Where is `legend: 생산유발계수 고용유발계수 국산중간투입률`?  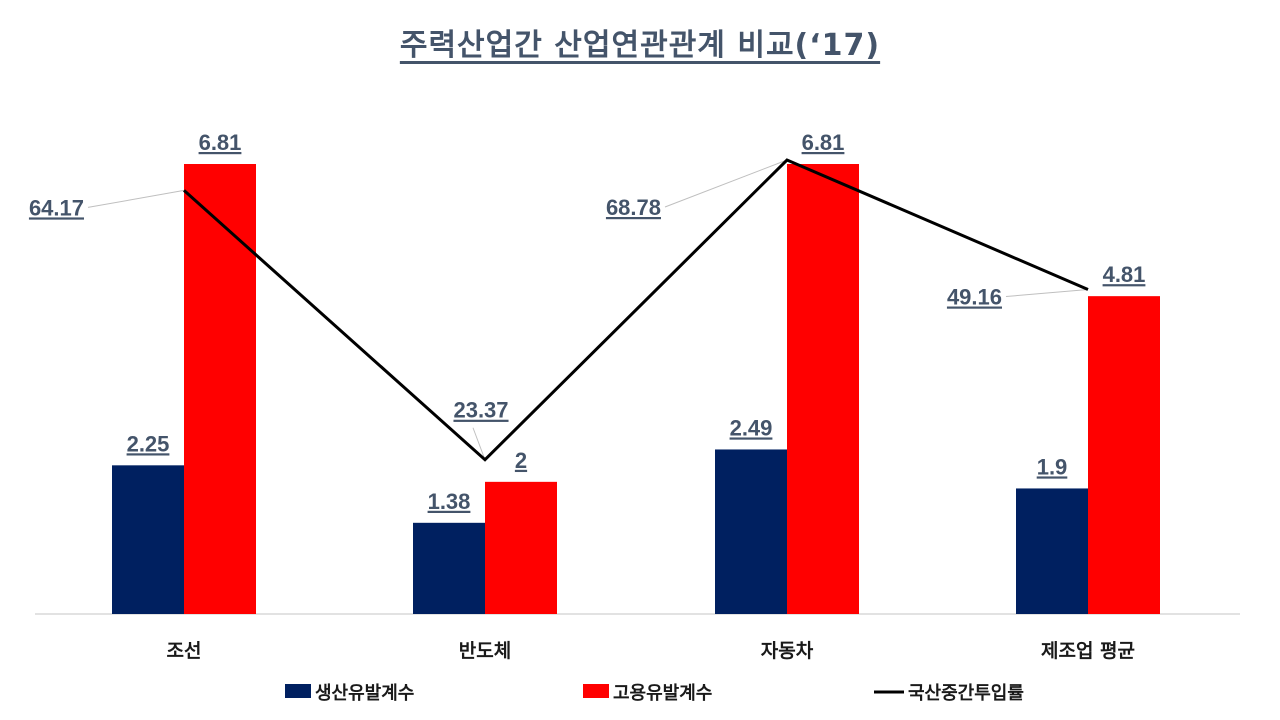
legend: 생산유발계수 고용유발계수 국산중간투입률 is located at coordinates (654, 693).